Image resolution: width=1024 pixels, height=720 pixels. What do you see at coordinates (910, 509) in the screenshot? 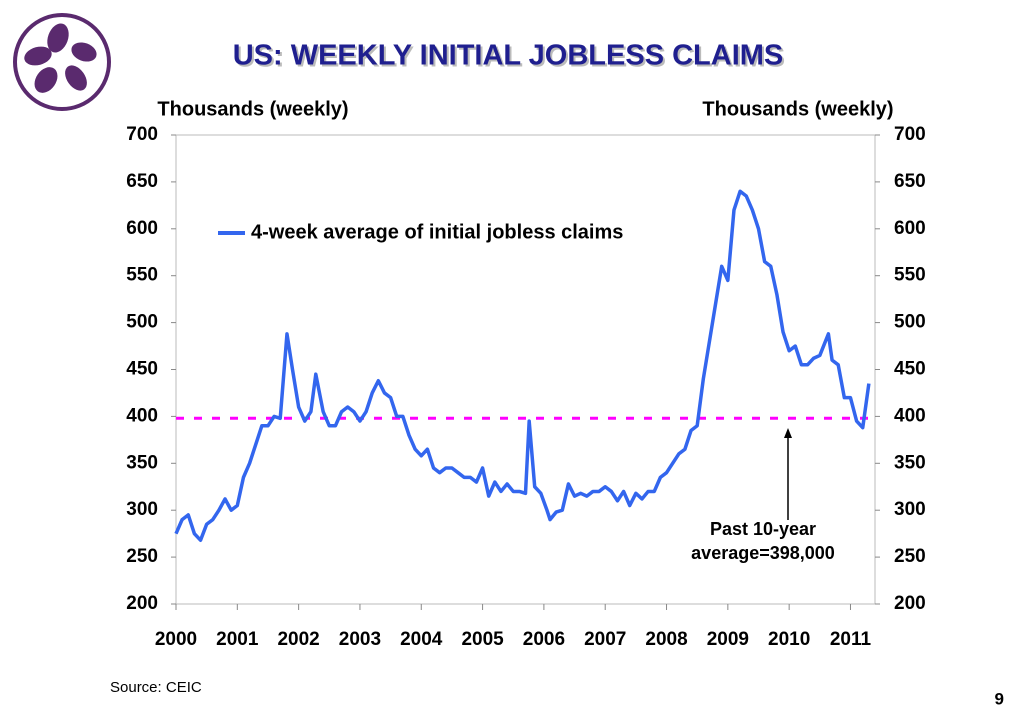
I see `y2-tick-label: 300` at bounding box center [910, 509].